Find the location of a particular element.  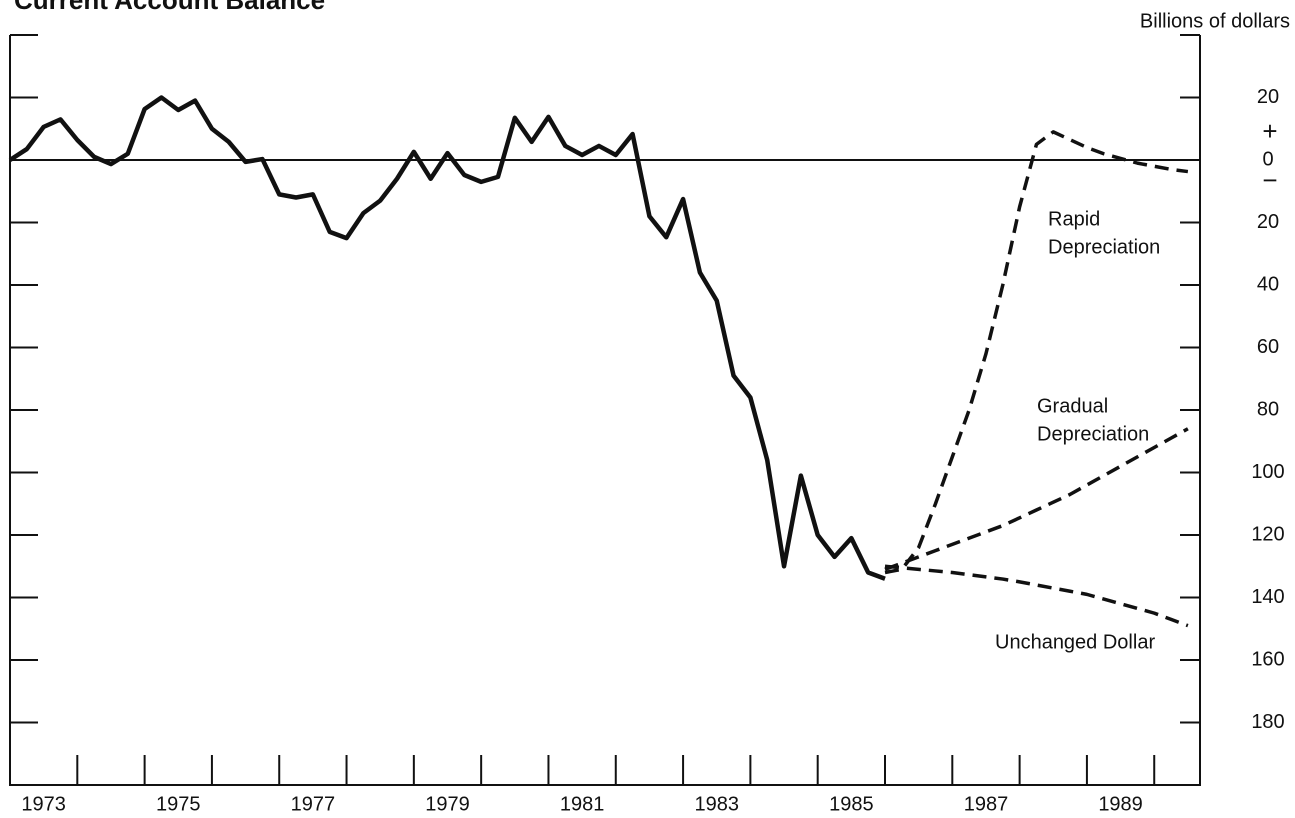

annotation: Unchanged Dollar is located at coordinates (1075, 642).